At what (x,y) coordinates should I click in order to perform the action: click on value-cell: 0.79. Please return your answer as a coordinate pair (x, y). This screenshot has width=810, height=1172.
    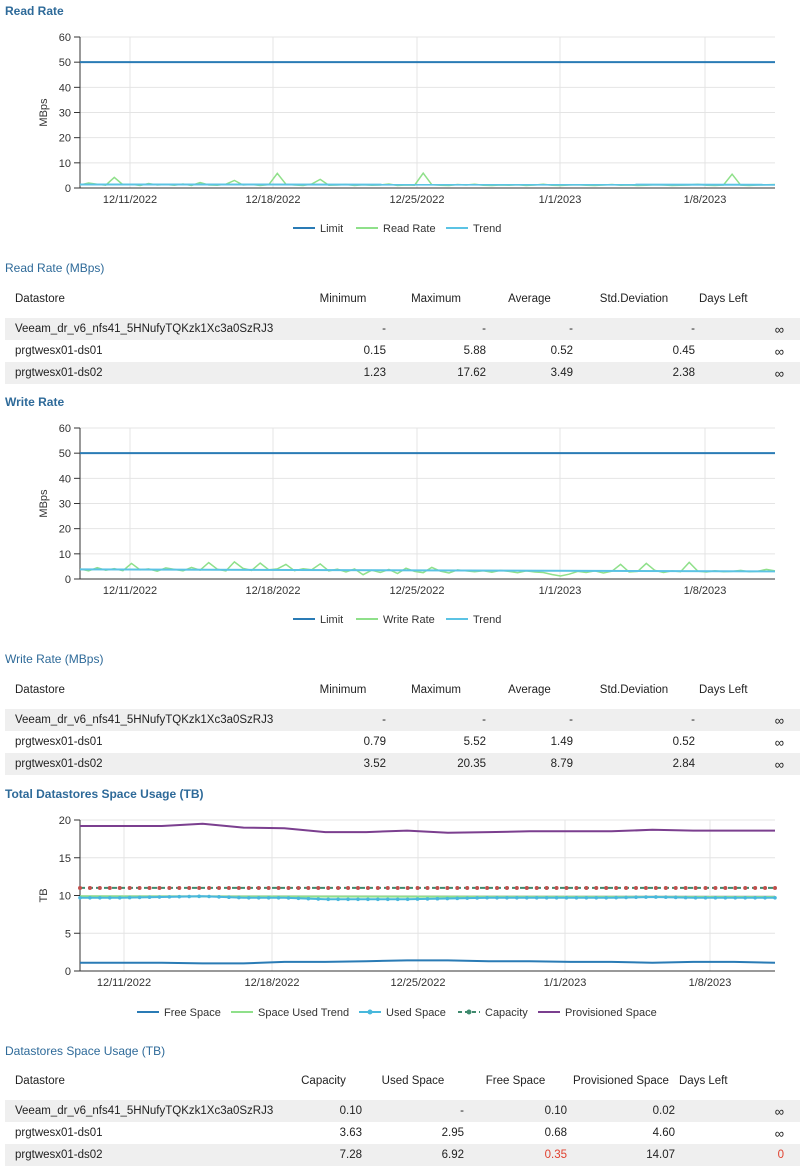
    Looking at the image, I should click on (374, 742).